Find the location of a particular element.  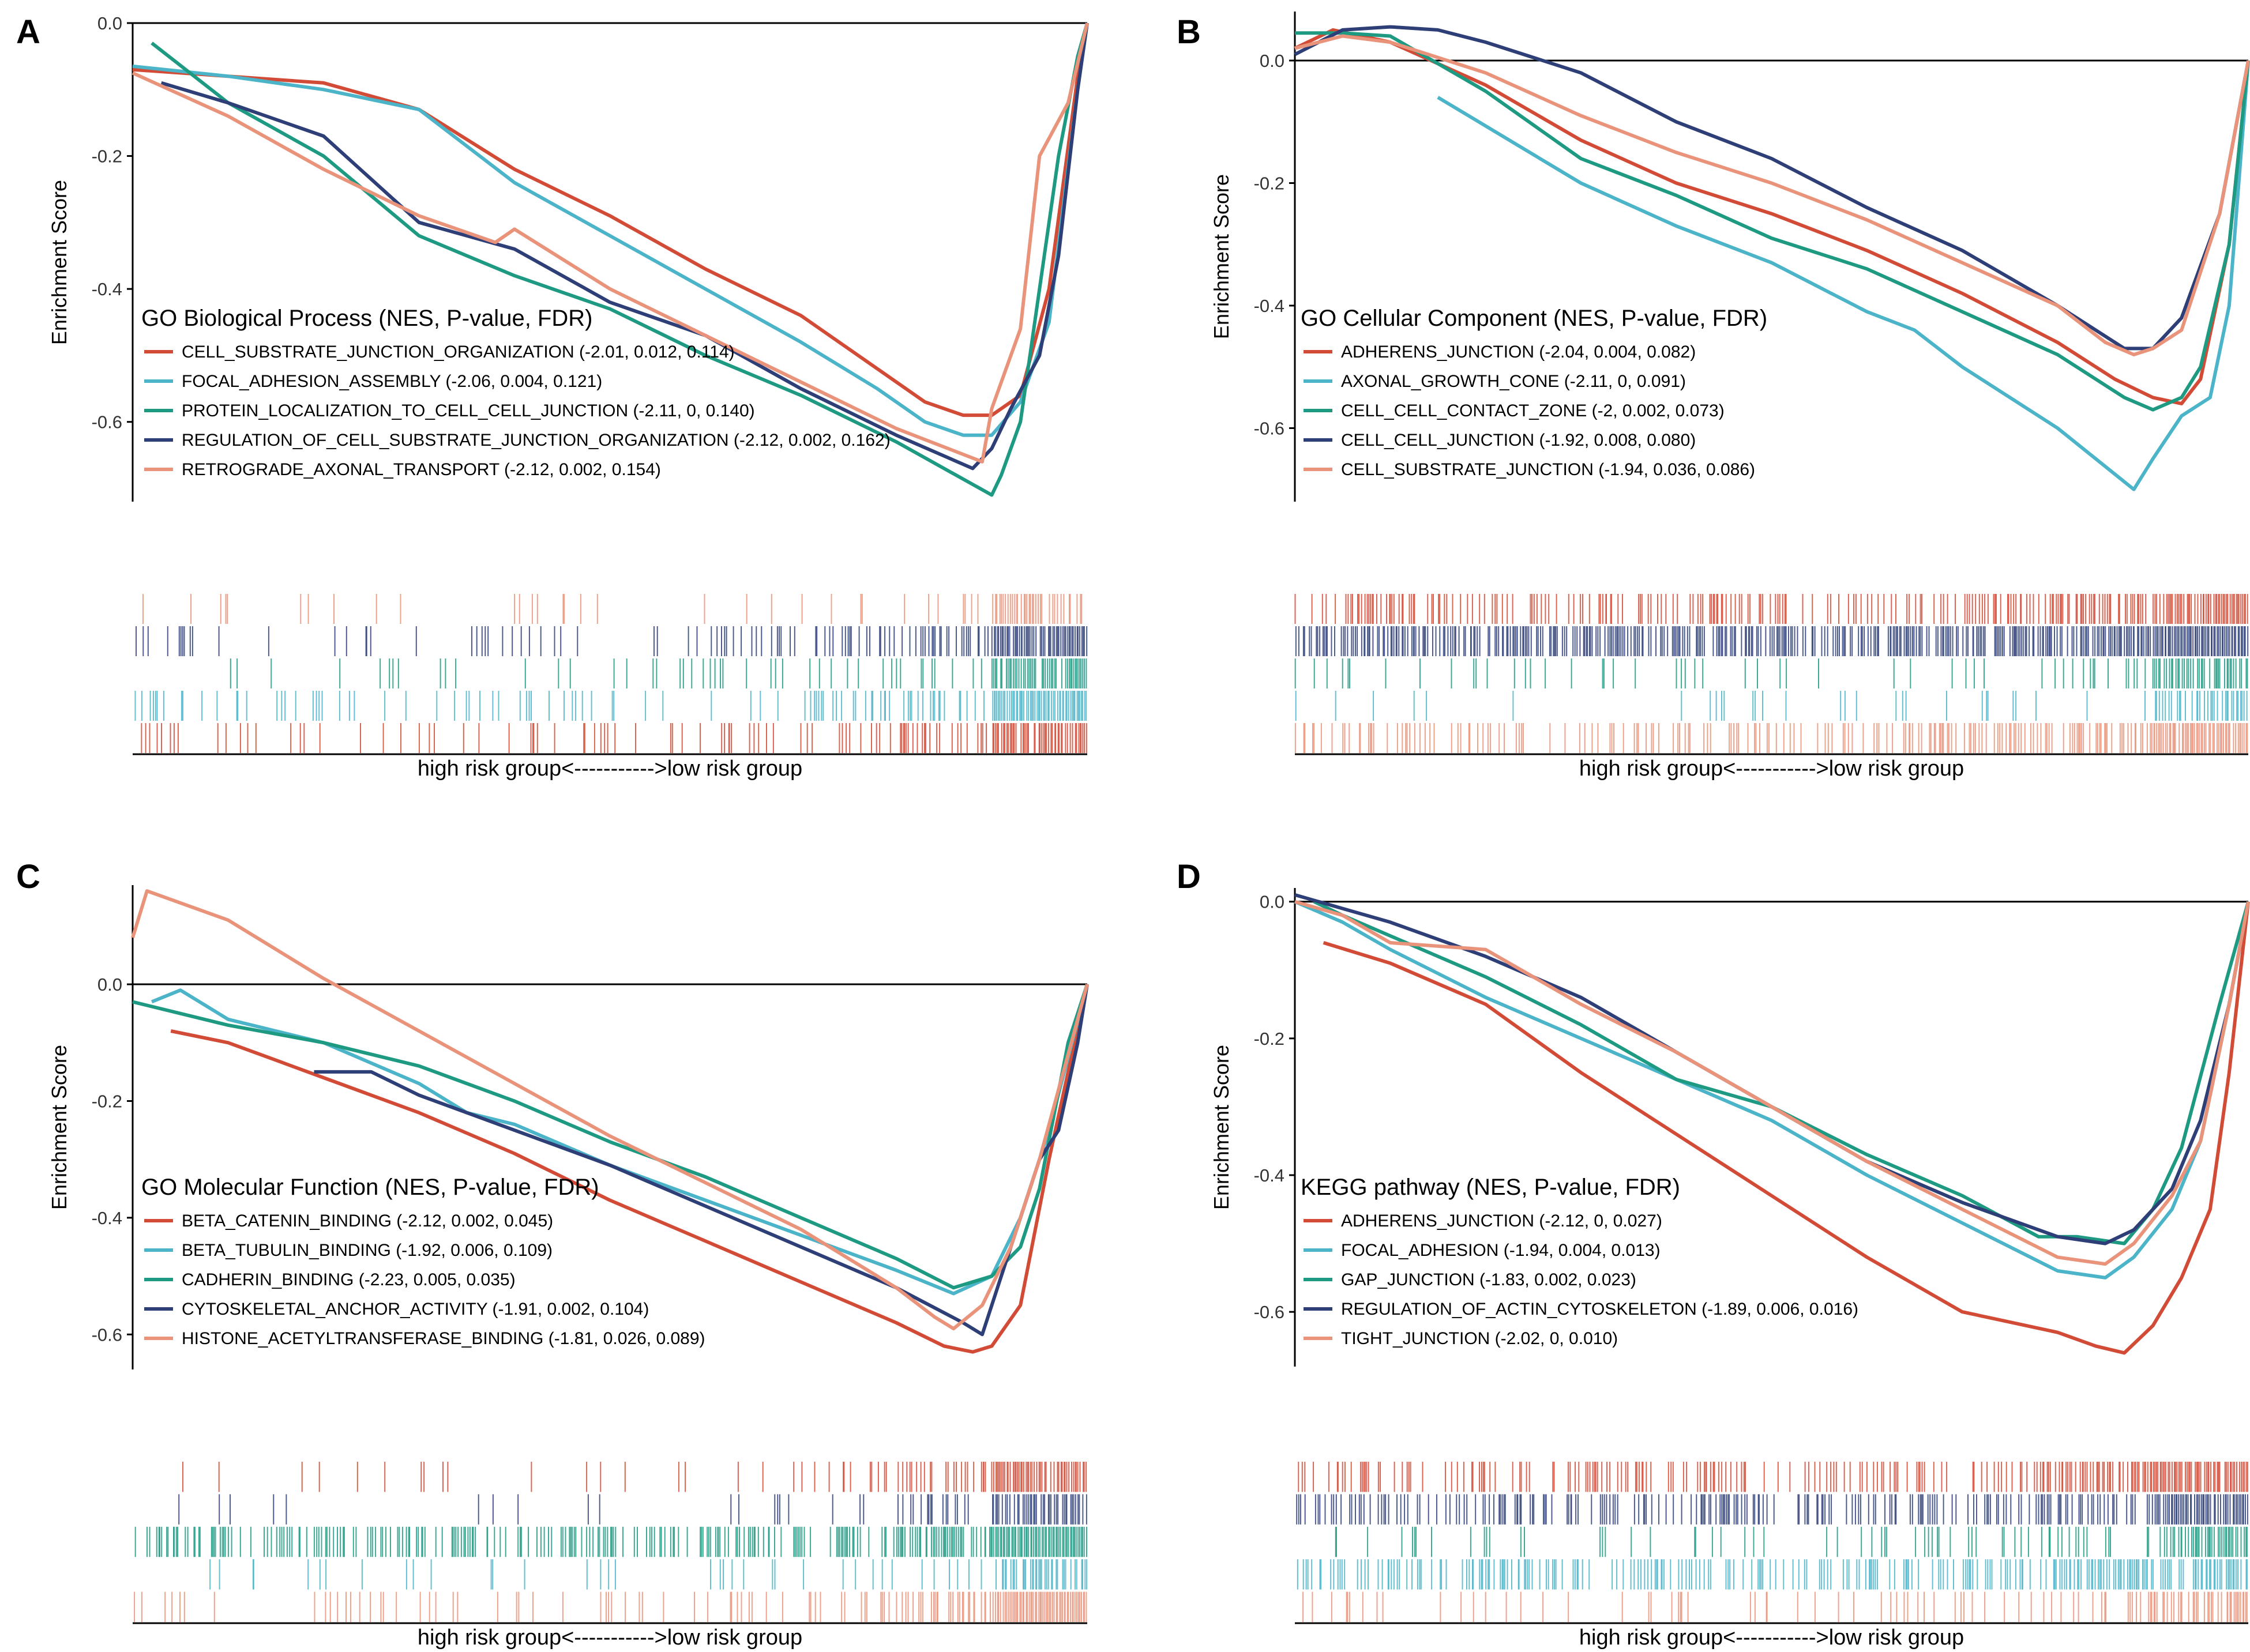

legend-entry: GAP_JUNCTION (-1.83, 0.002, 0.023) is located at coordinates (1489, 1279).